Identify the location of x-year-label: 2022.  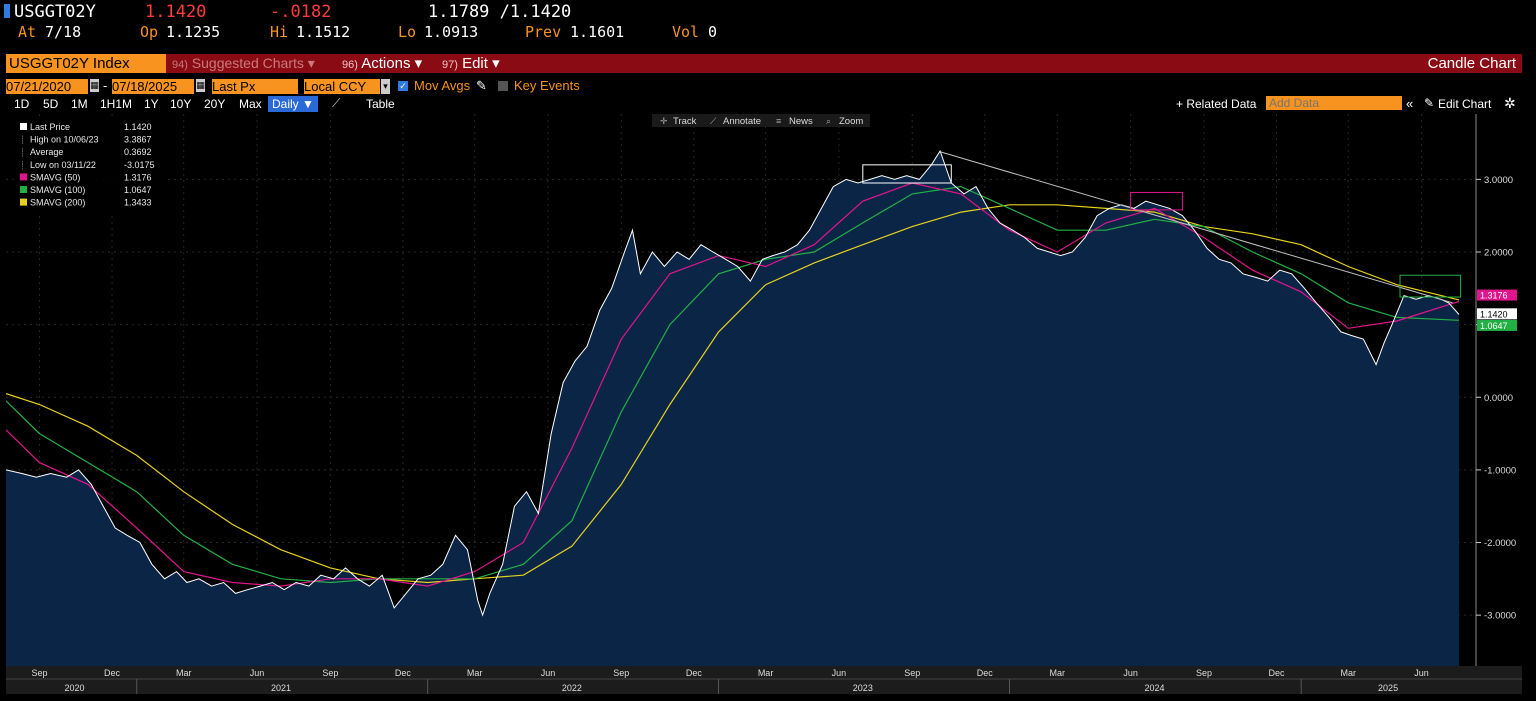
(572, 688).